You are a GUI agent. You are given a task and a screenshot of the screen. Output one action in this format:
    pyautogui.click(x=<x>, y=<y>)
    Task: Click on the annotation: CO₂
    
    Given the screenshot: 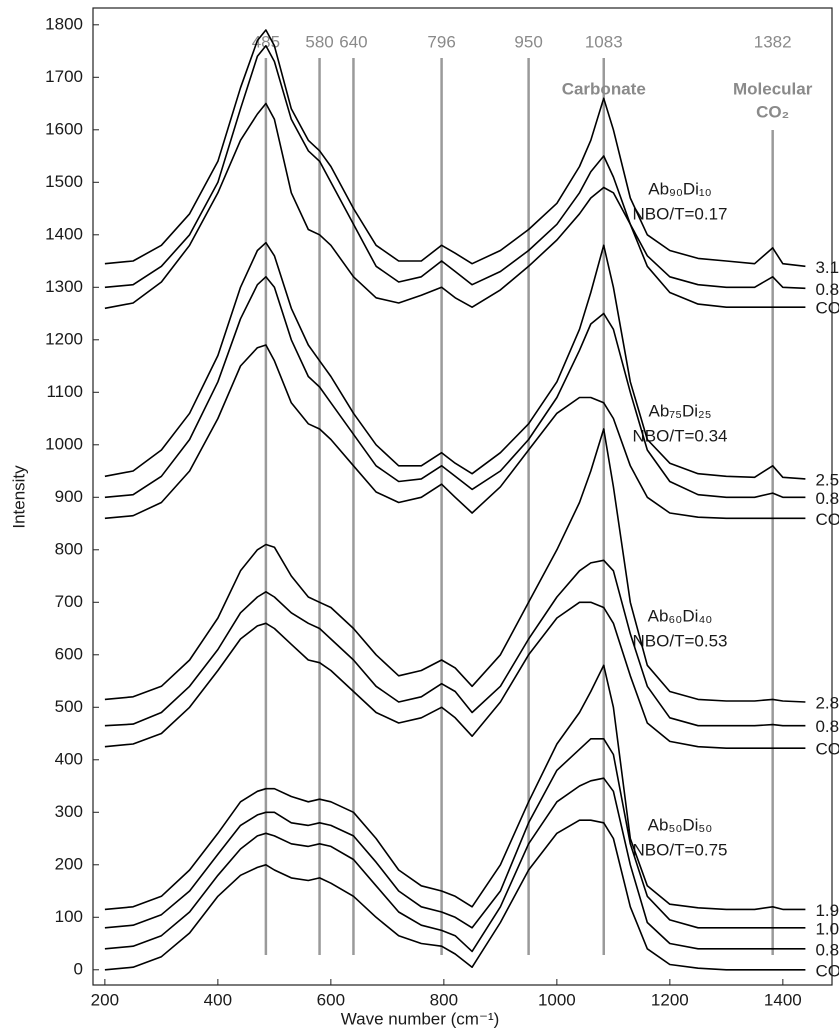 What is the action you would take?
    pyautogui.click(x=772, y=111)
    